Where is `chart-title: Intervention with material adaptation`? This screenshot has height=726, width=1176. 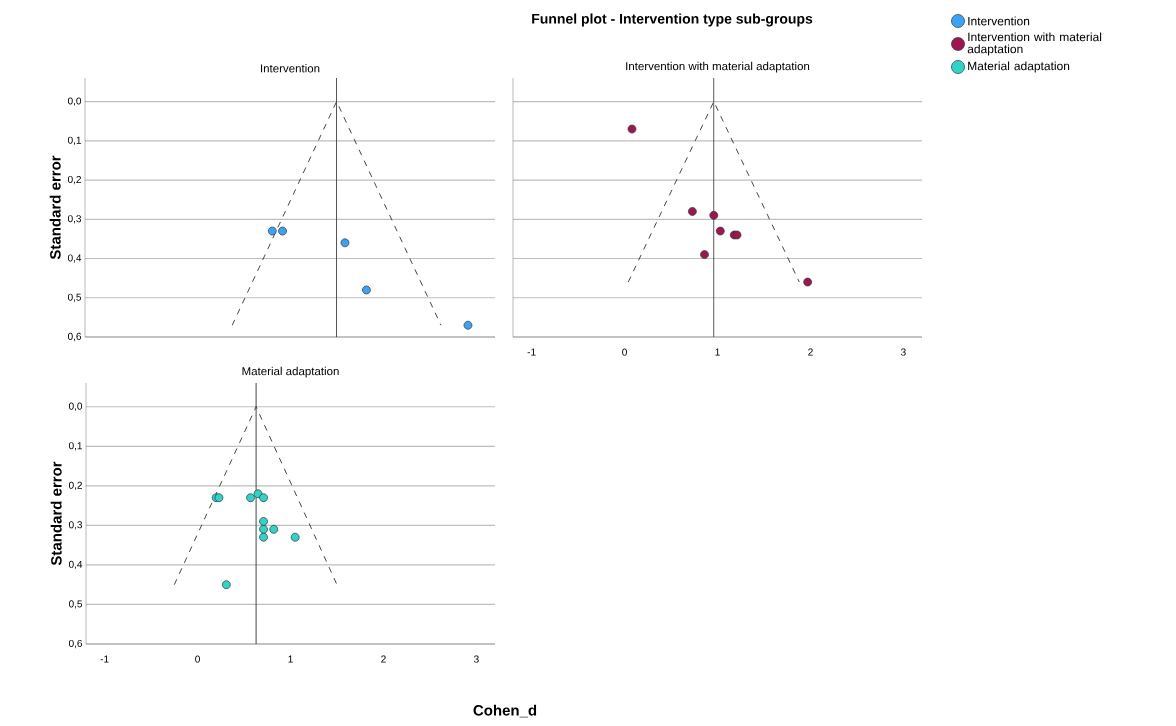 chart-title: Intervention with material adaptation is located at coordinates (718, 67).